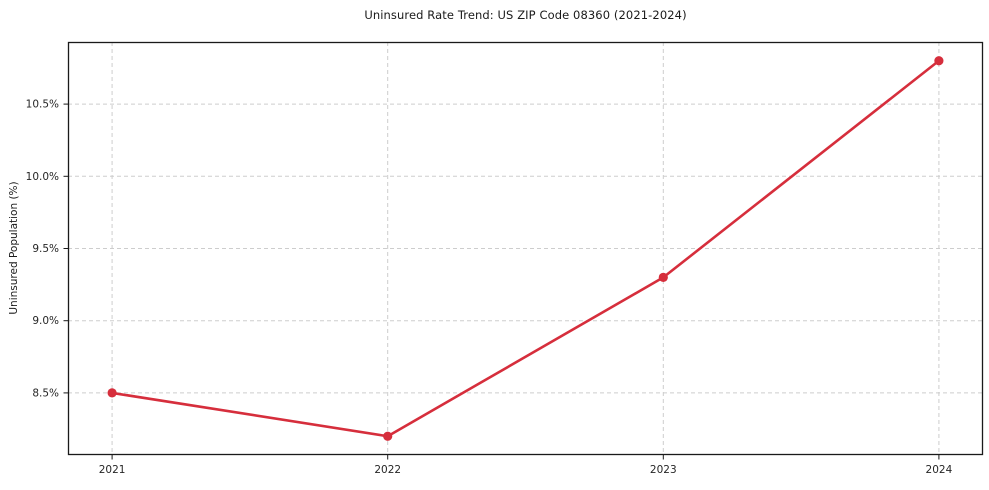  What do you see at coordinates (42, 177) in the screenshot?
I see `y-tick-label: 10.0%` at bounding box center [42, 177].